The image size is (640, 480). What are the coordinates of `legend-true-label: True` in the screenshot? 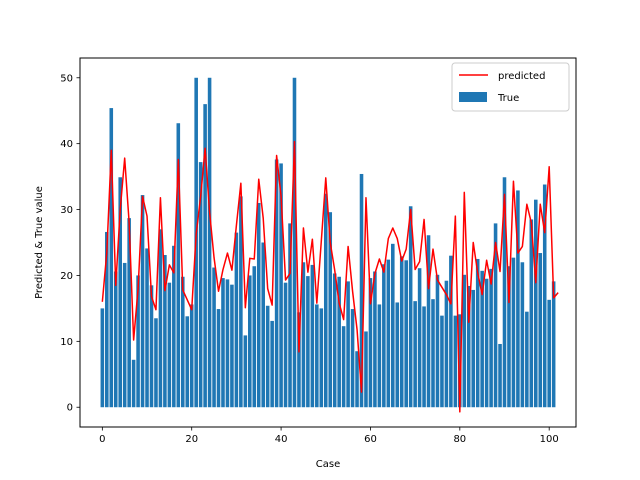 It's located at (508, 98).